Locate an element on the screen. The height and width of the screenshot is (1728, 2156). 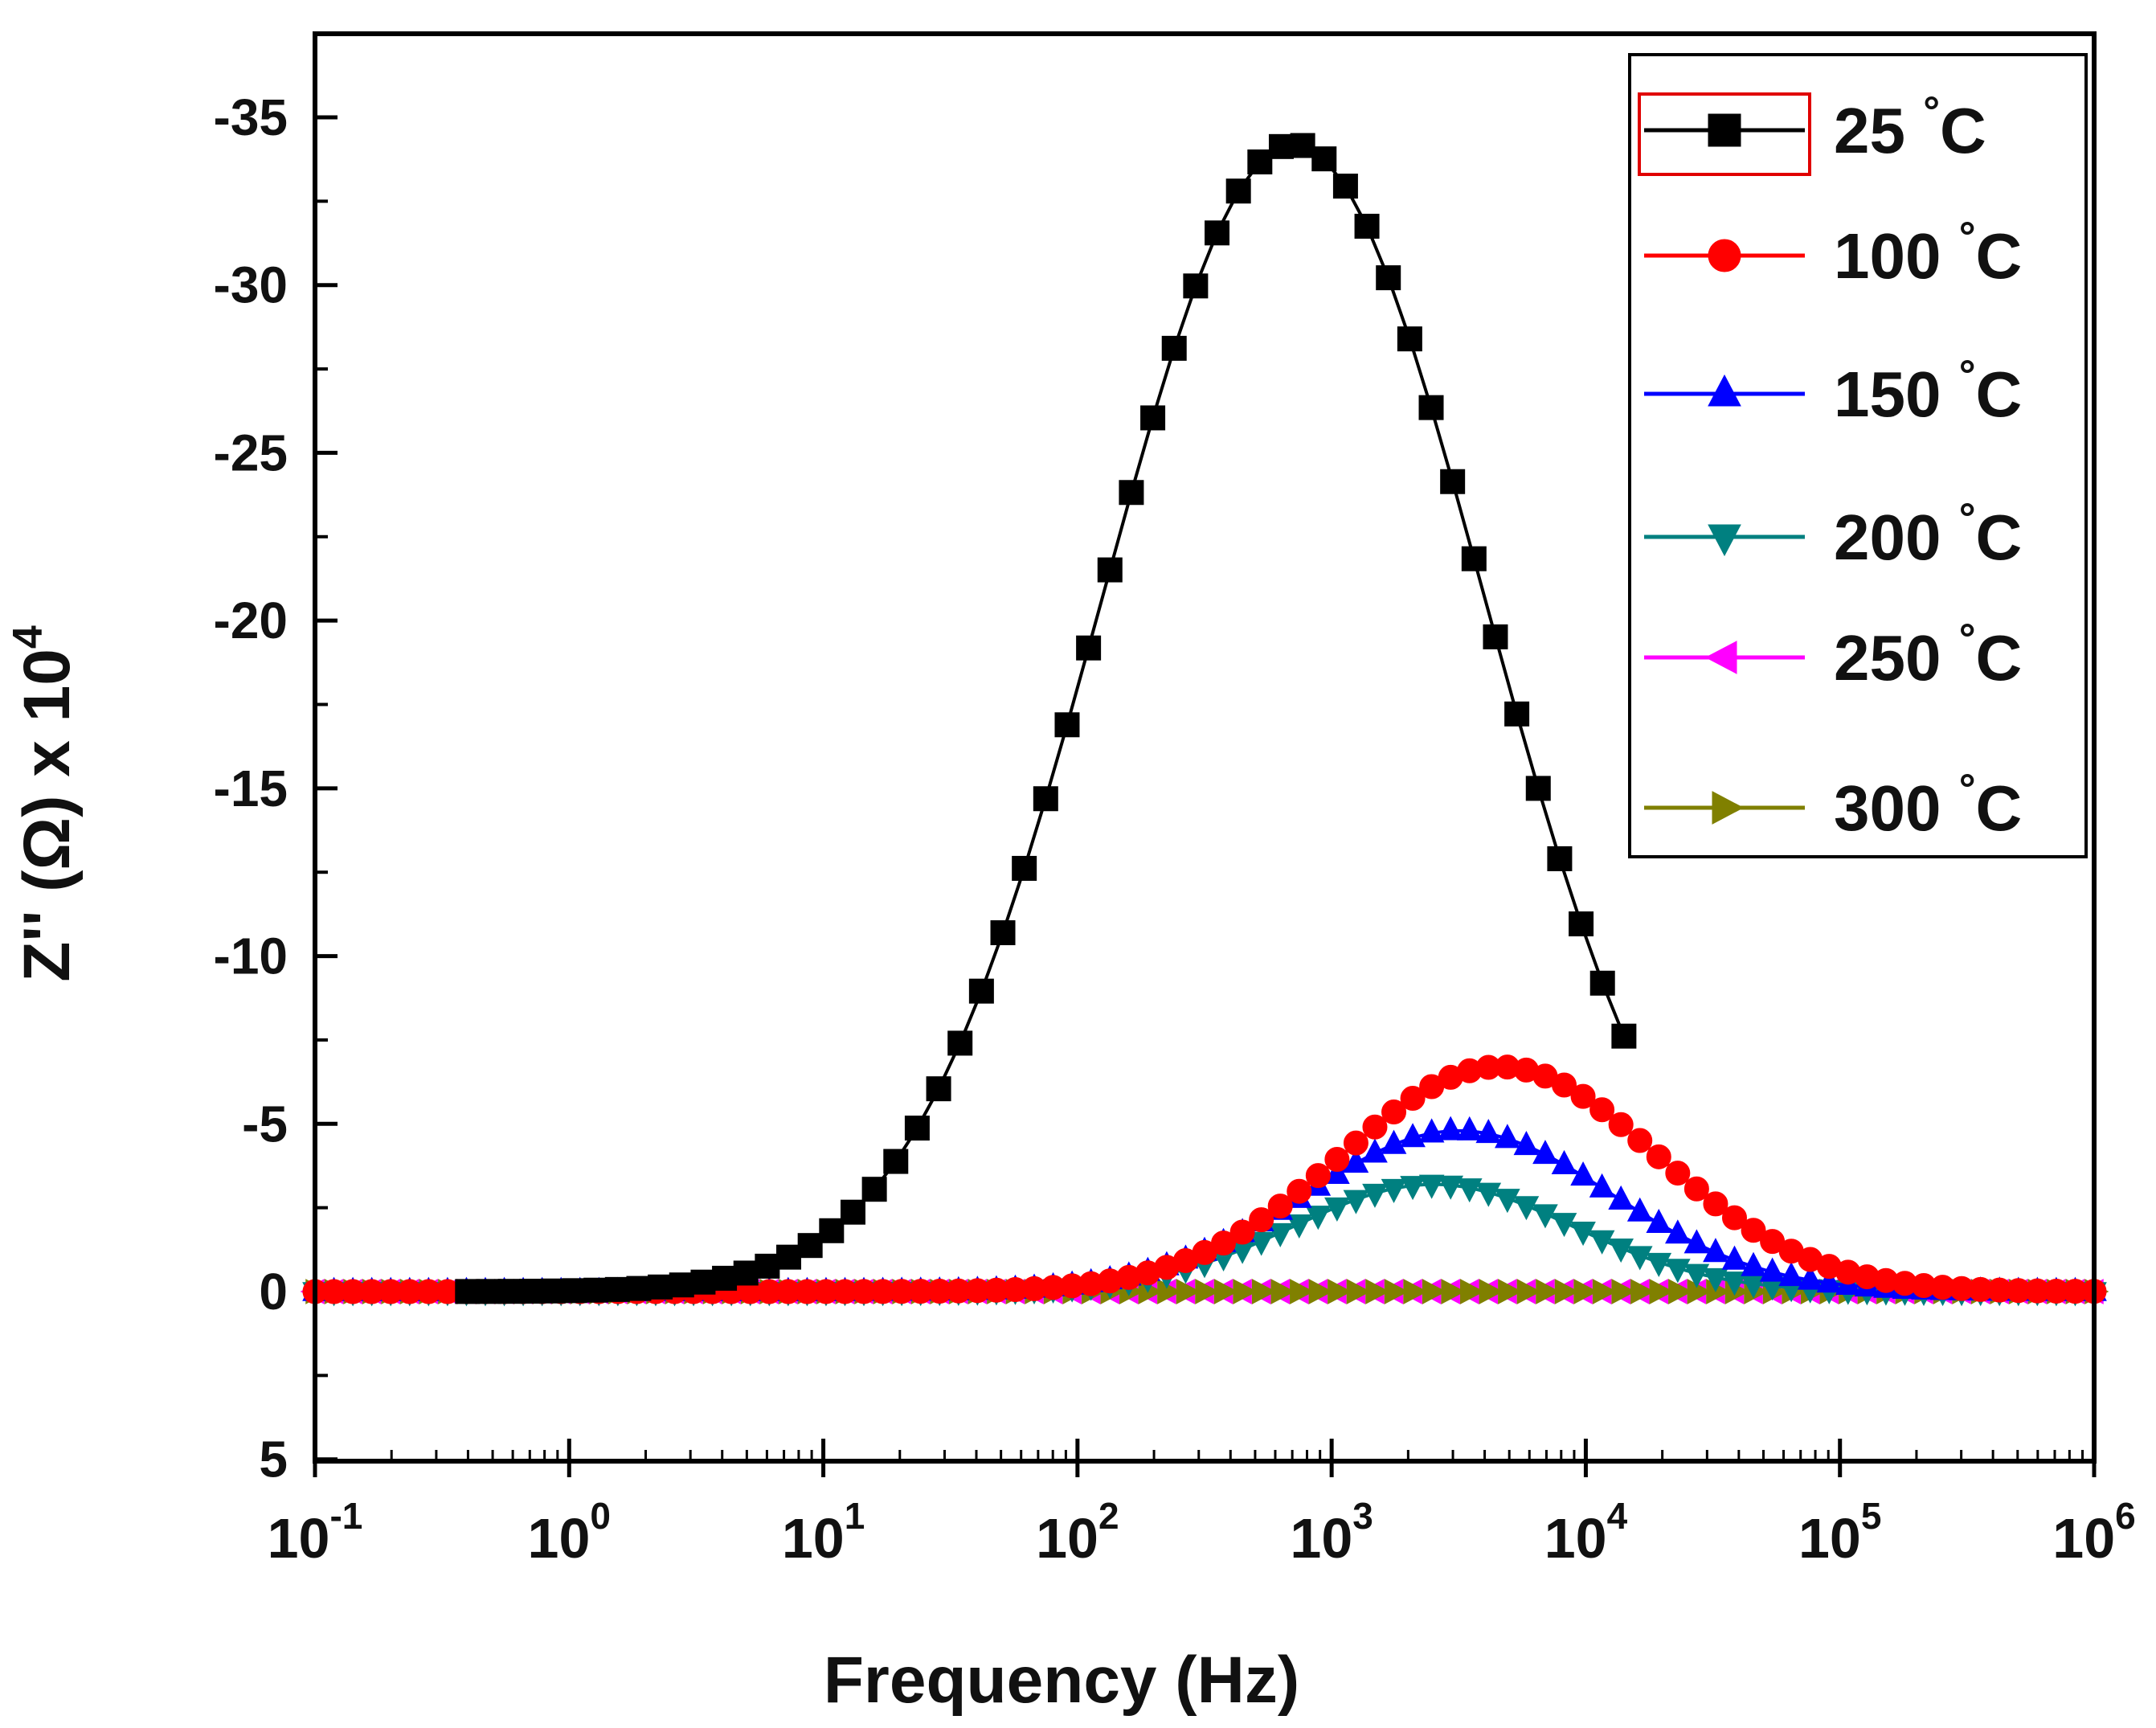
legend: 25 °C 100 °C 150 °C 200 °C 250 °C 300 °C is located at coordinates (1858, 456).